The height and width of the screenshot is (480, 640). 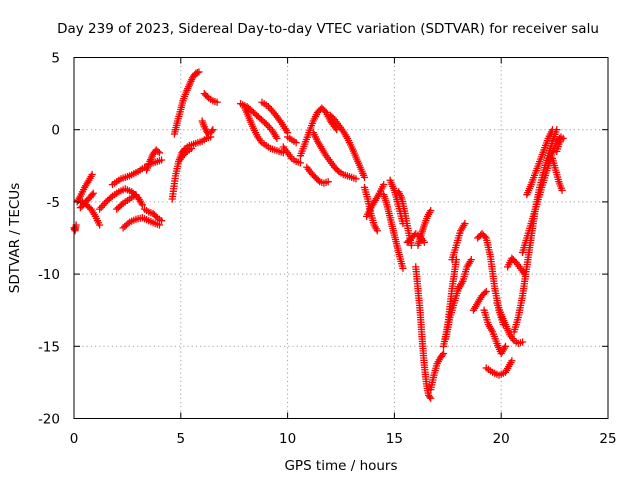 What do you see at coordinates (464, 274) in the screenshot?
I see `series-t38` at bounding box center [464, 274].